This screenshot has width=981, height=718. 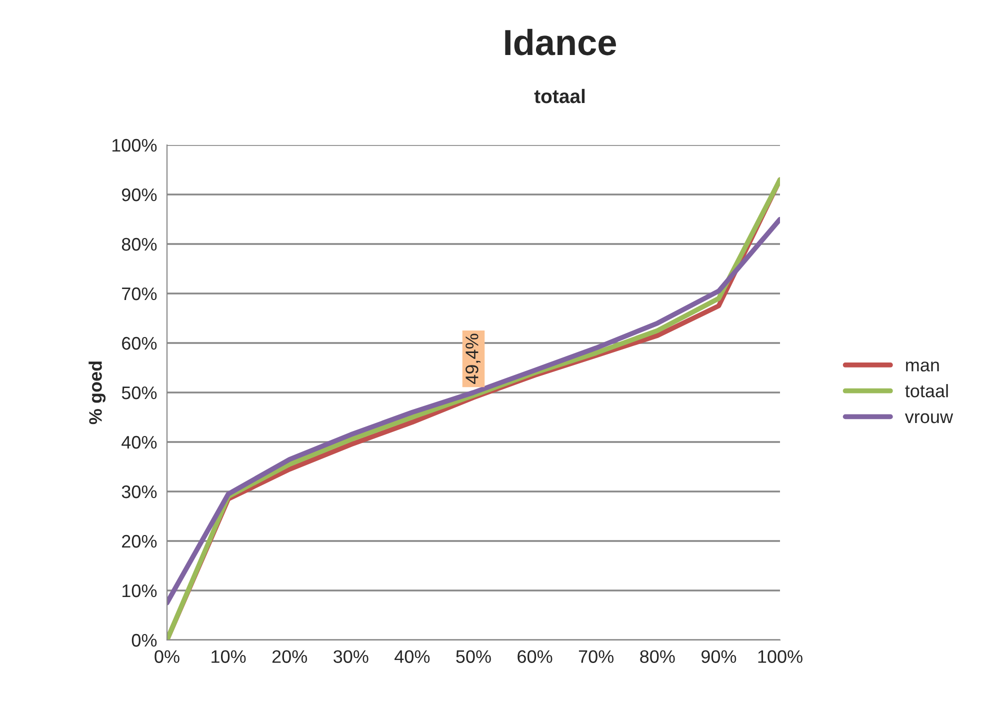 What do you see at coordinates (535, 656) in the screenshot?
I see `x-tick-label: 60%` at bounding box center [535, 656].